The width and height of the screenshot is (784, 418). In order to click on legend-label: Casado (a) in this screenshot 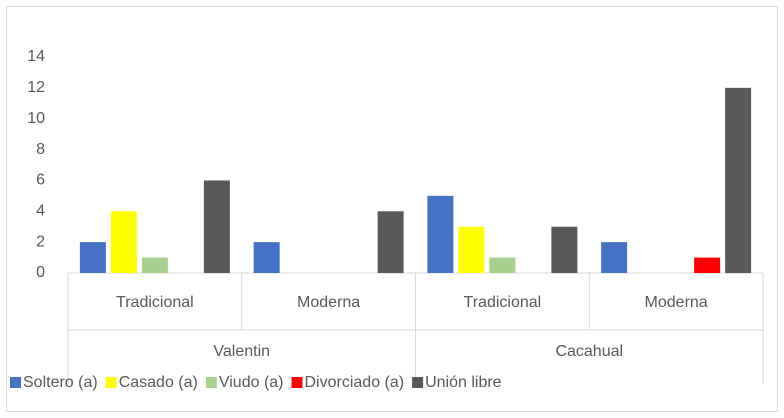, I will do `click(158, 382)`.